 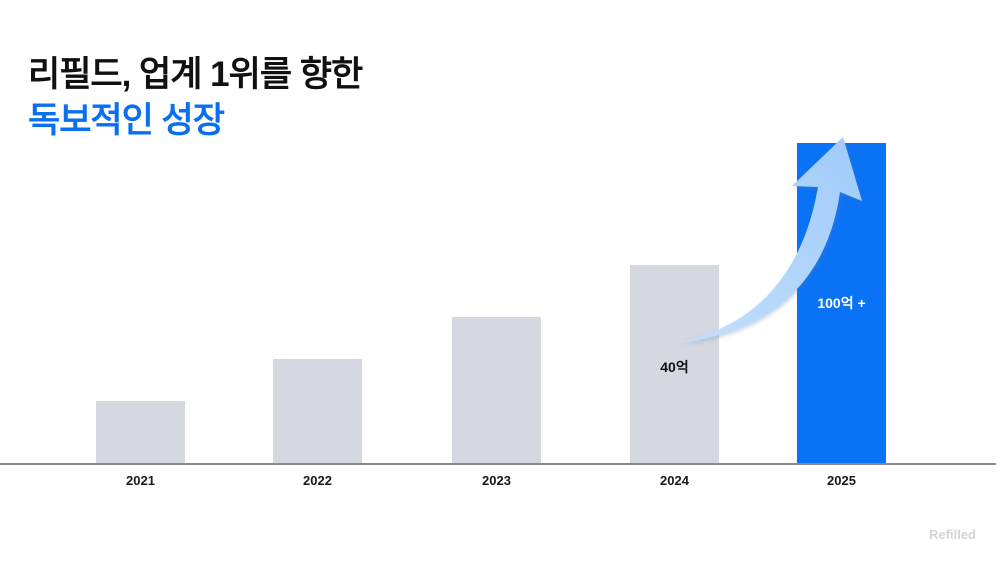 What do you see at coordinates (140, 432) in the screenshot?
I see `bar-2021` at bounding box center [140, 432].